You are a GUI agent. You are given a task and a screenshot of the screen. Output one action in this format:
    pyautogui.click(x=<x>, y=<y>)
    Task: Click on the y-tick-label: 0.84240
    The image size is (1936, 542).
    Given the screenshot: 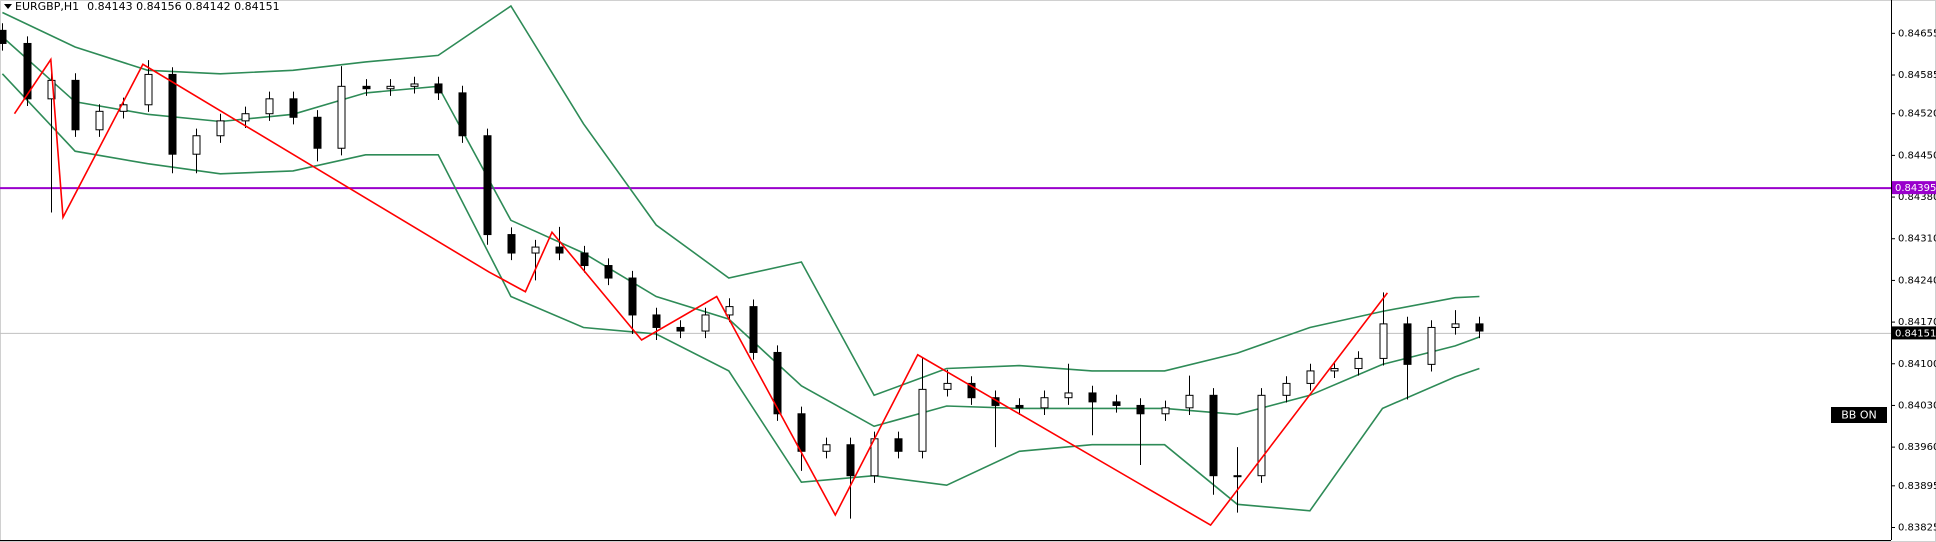 What is the action you would take?
    pyautogui.click(x=1917, y=280)
    